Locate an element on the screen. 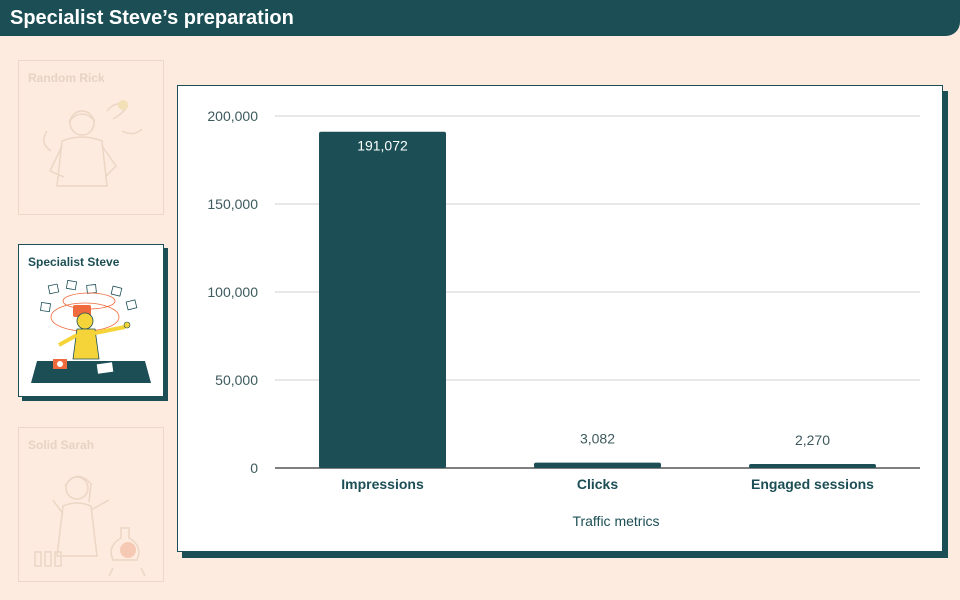 Image resolution: width=960 pixels, height=600 pixels. y-tick-label: 150,000 is located at coordinates (232, 204).